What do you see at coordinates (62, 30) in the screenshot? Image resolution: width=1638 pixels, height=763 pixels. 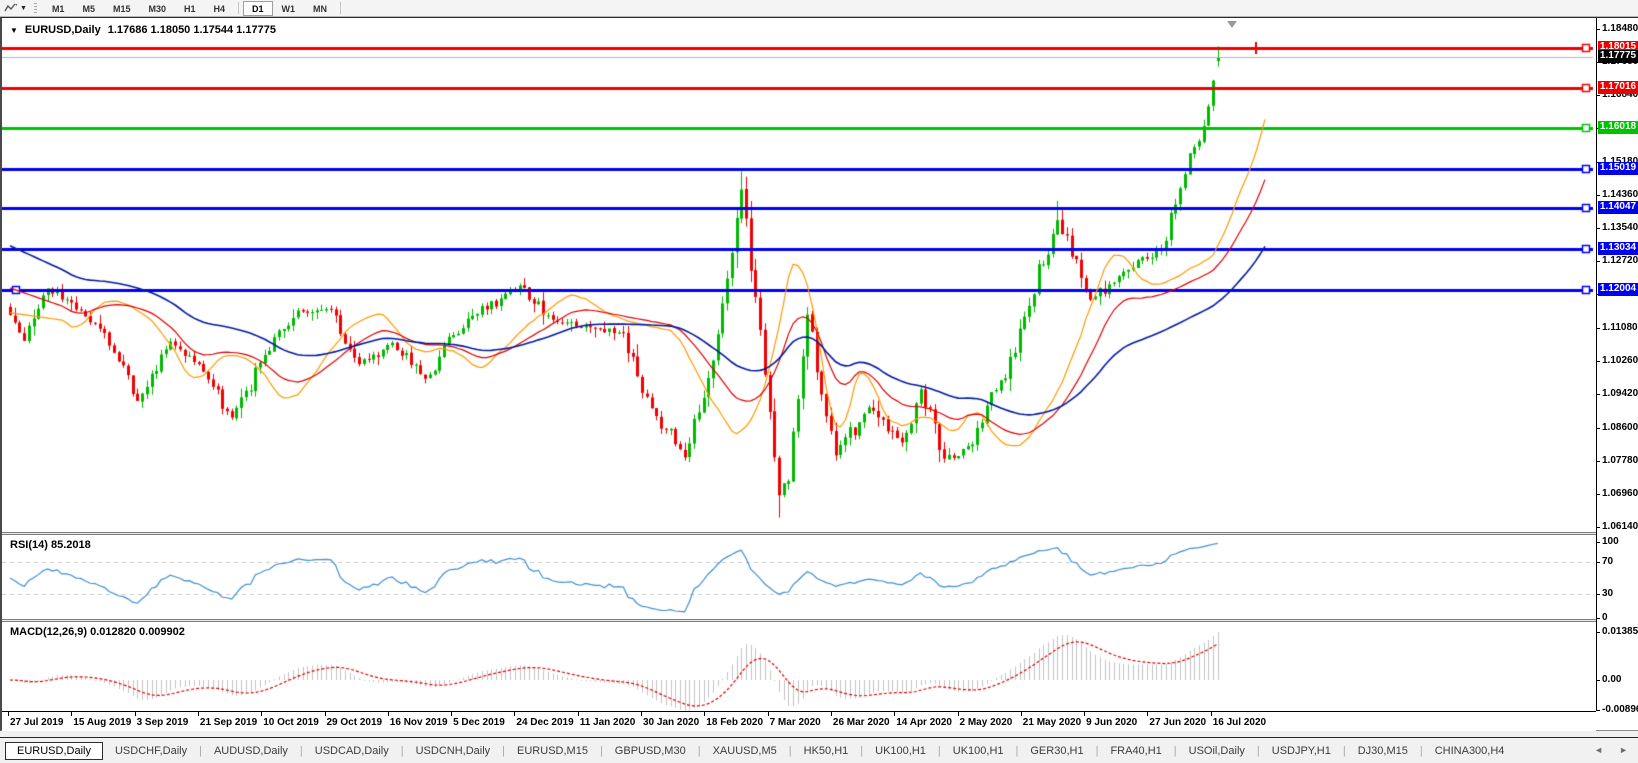 I see `chart-symbol-label: EURUSD,Daily` at bounding box center [62, 30].